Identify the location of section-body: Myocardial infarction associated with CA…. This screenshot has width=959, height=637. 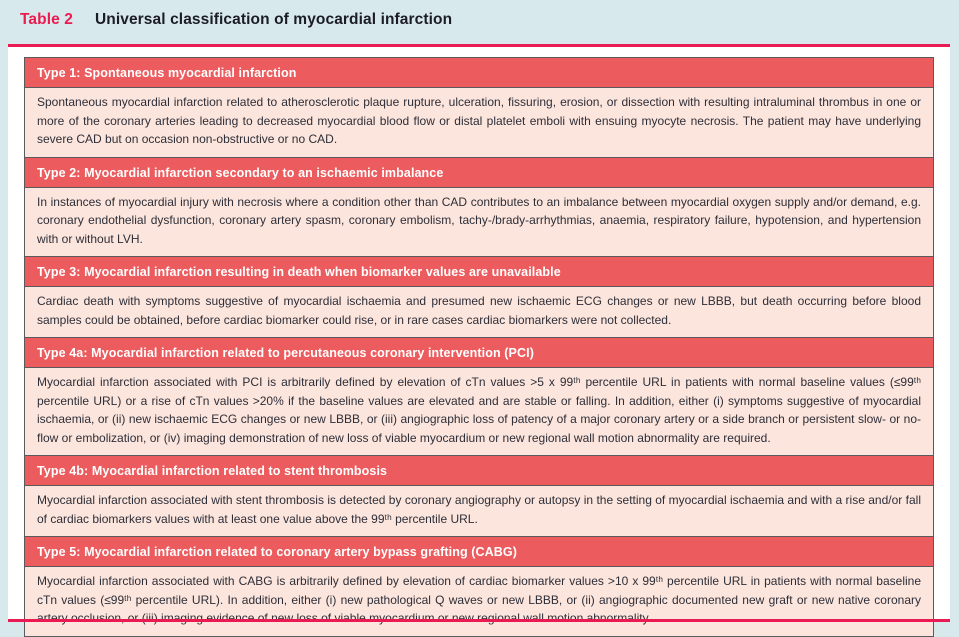
(479, 601).